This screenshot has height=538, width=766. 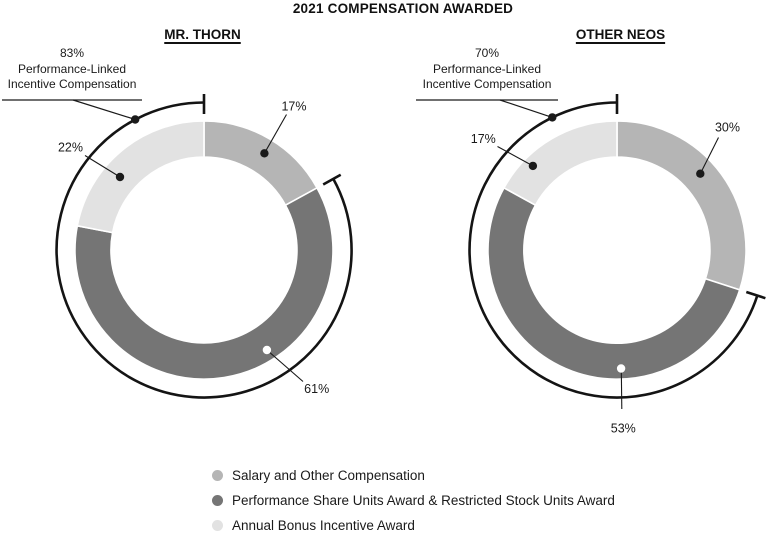 What do you see at coordinates (217, 500) in the screenshot?
I see `legend-dot-psu-rsu-icon` at bounding box center [217, 500].